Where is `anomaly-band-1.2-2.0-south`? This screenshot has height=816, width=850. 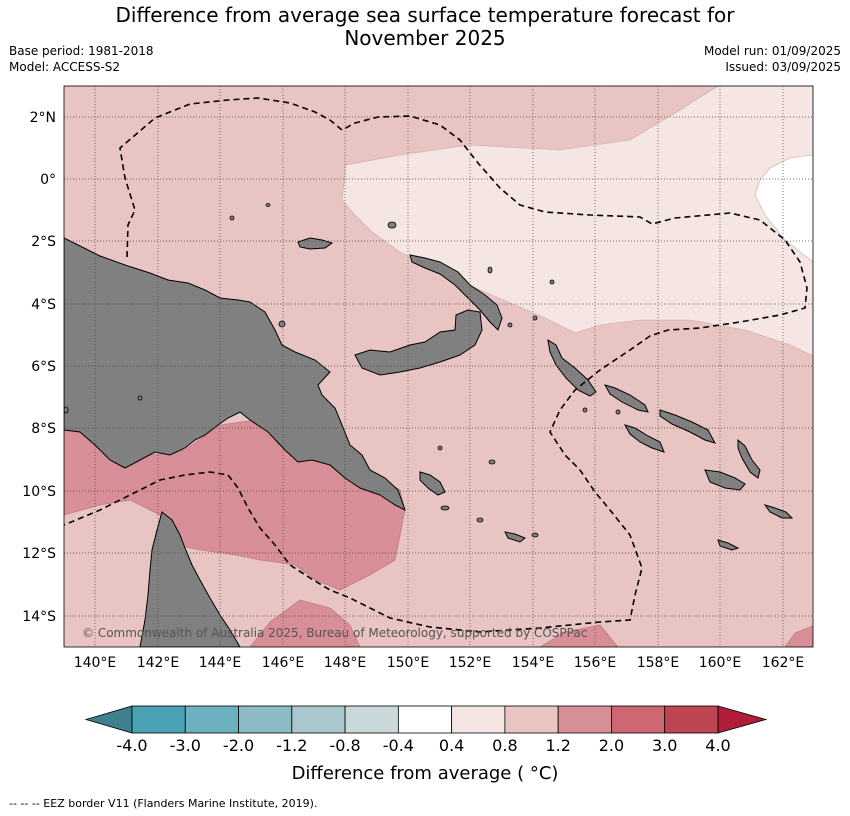
anomaly-band-1.2-2.0-south is located at coordinates (305, 623).